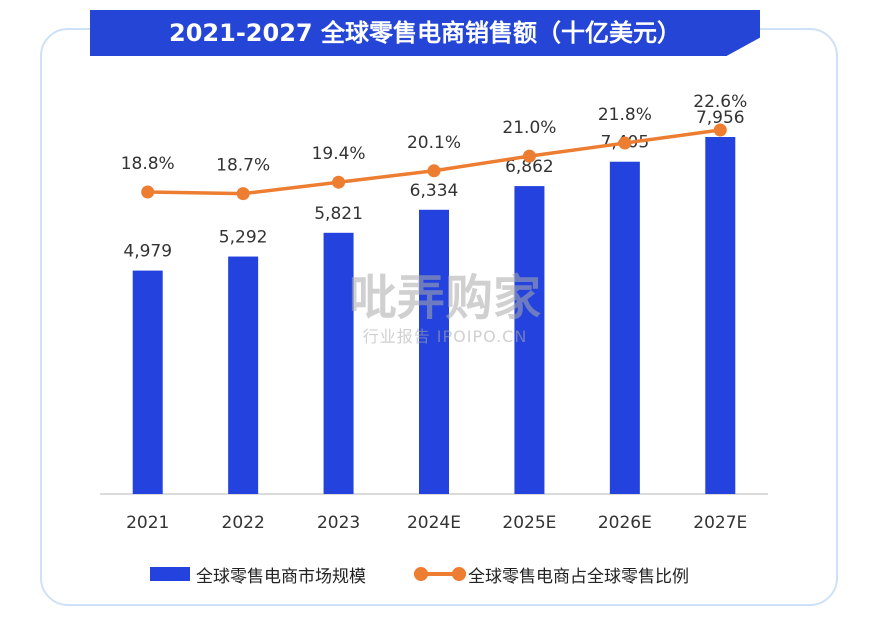 This screenshot has height=621, width=878. I want to click on legend-item-share: 全球零售电商占全球零售比例, so click(551, 574).